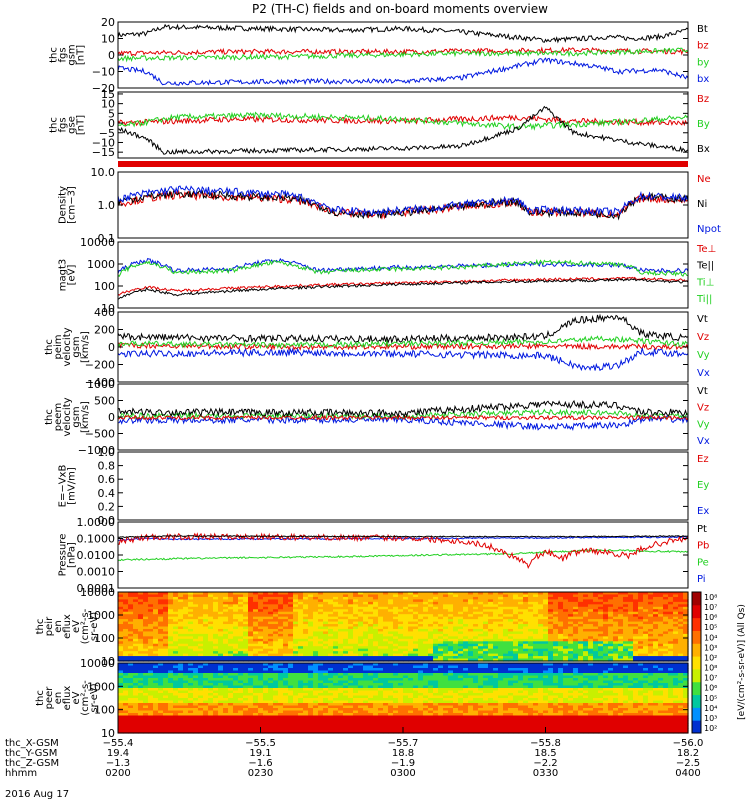  What do you see at coordinates (703, 485) in the screenshot?
I see `legend-entry: Ey` at bounding box center [703, 485].